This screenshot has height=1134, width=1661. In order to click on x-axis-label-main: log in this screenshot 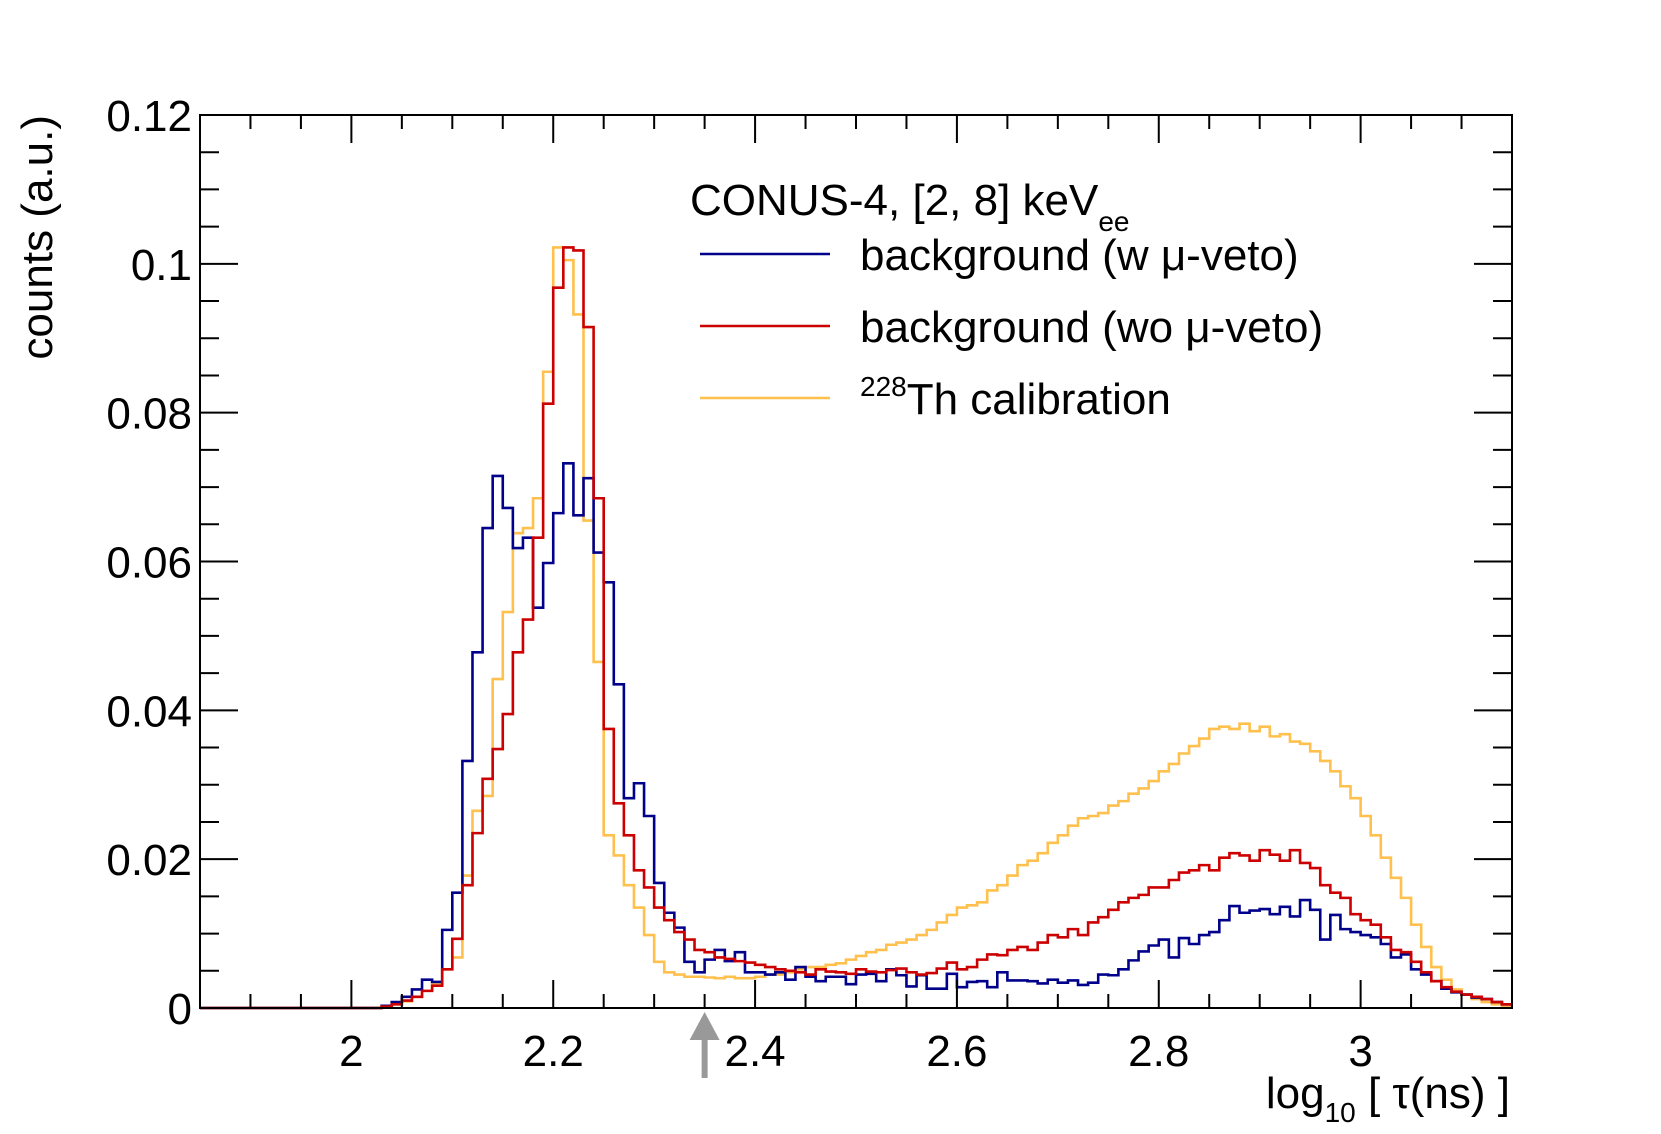, I will do `click(1295, 1093)`.